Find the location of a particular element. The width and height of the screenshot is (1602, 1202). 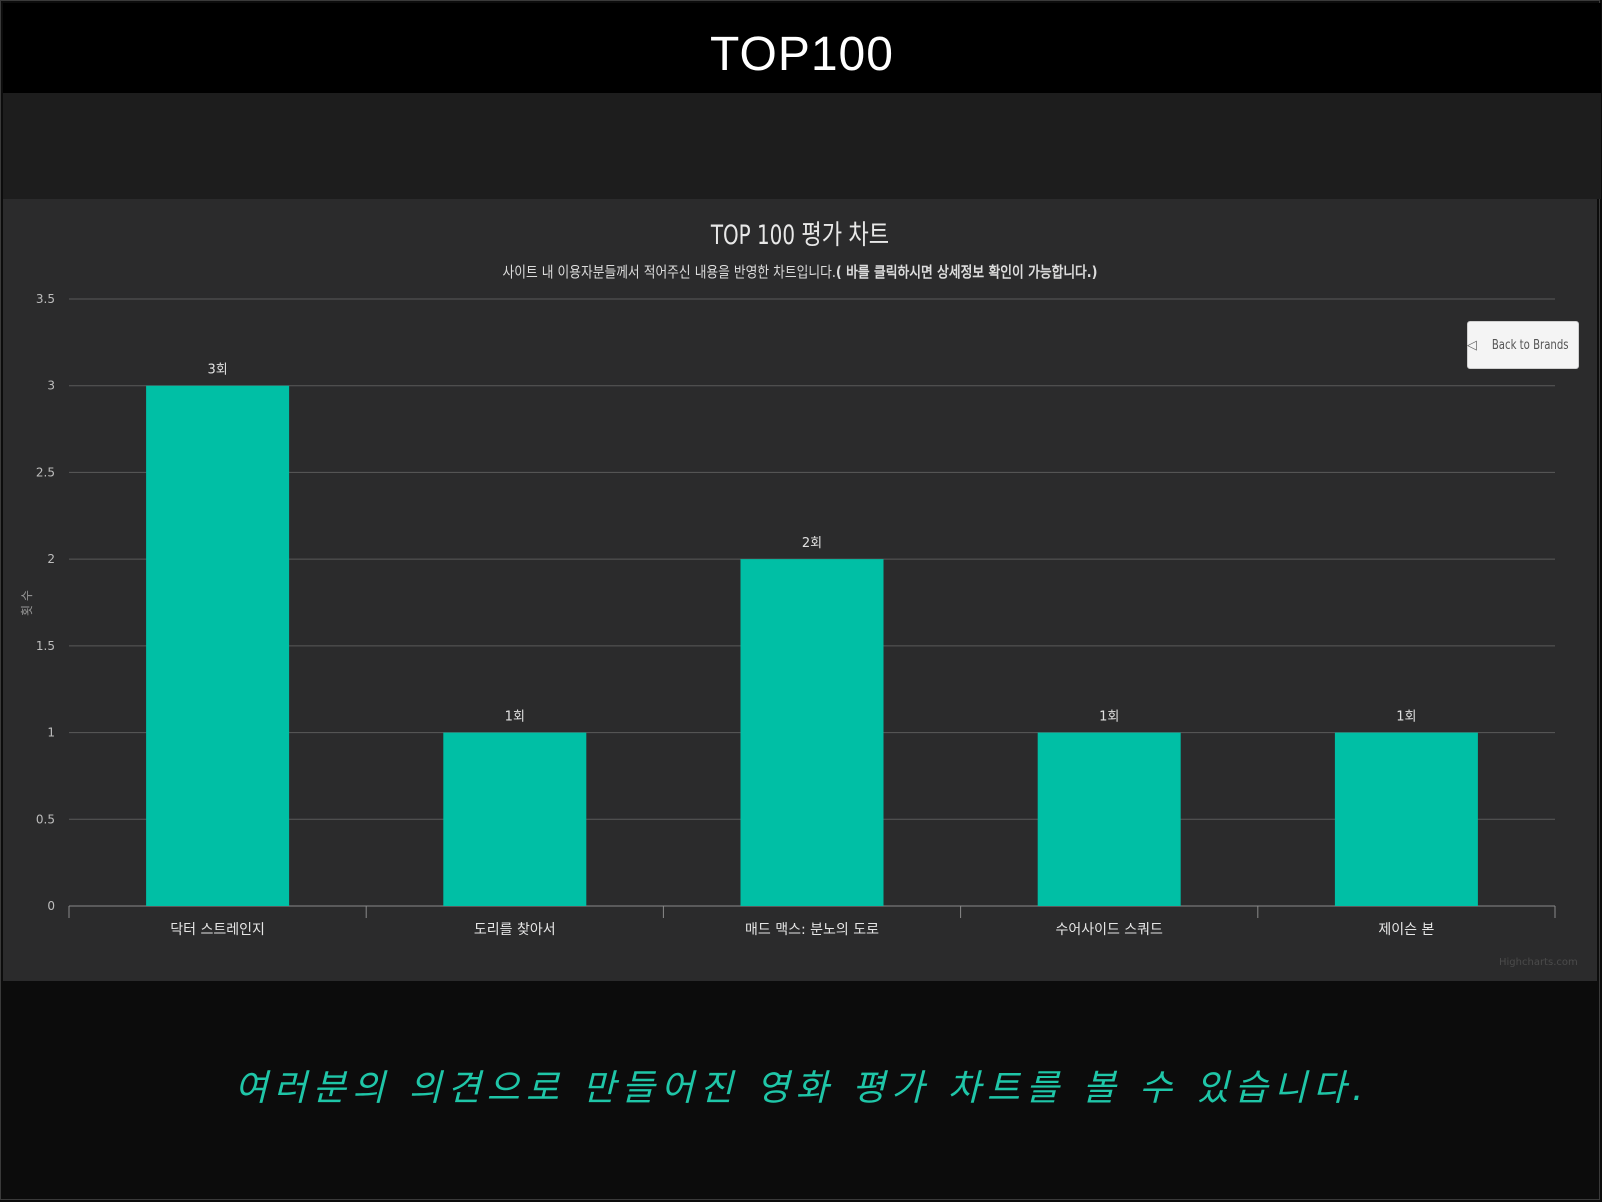

back-to-brands-button: ◁ Back to Brands is located at coordinates (1523, 345).